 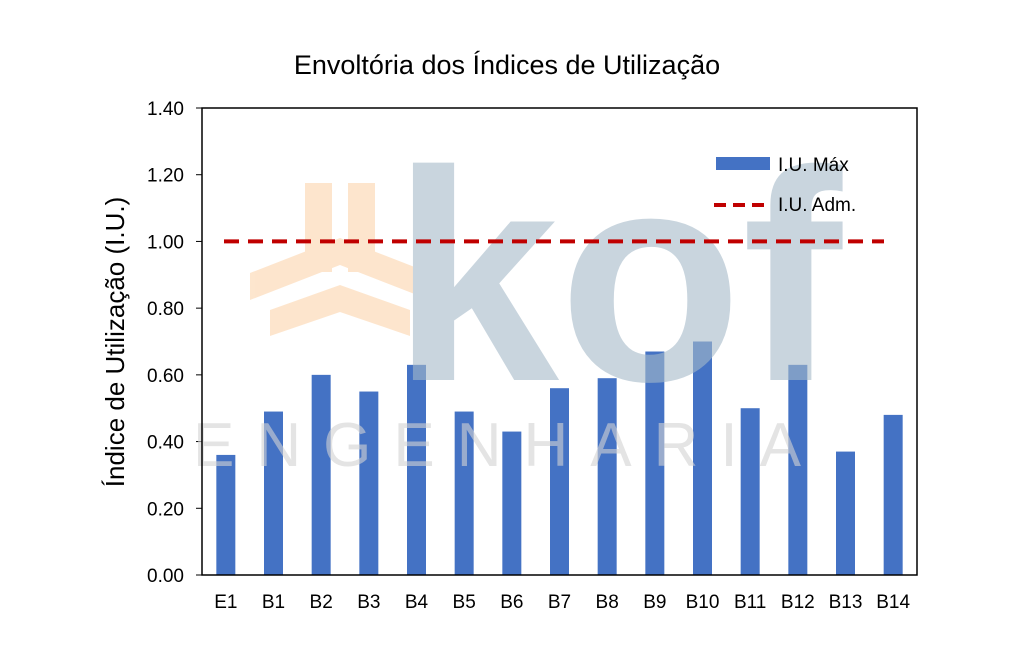 What do you see at coordinates (512, 503) in the screenshot?
I see `bar-b6` at bounding box center [512, 503].